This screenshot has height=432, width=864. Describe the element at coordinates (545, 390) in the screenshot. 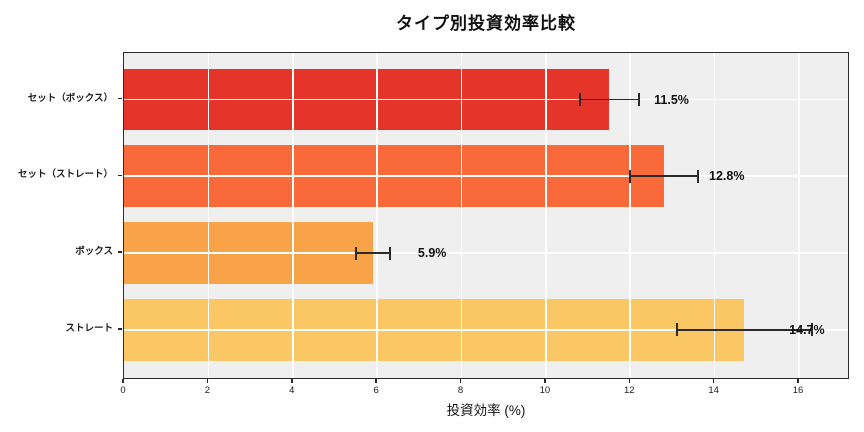

I see `x-tick-label-10: 10` at that location.